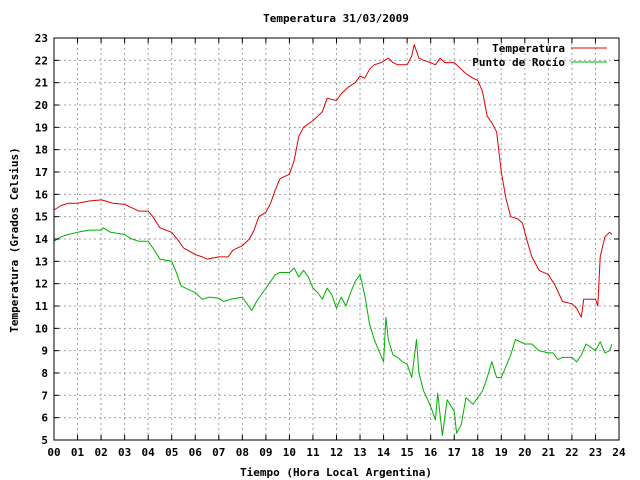  Describe the element at coordinates (14, 239) in the screenshot. I see `y-axis-label: Temperatura (Grados Celsius)` at that location.